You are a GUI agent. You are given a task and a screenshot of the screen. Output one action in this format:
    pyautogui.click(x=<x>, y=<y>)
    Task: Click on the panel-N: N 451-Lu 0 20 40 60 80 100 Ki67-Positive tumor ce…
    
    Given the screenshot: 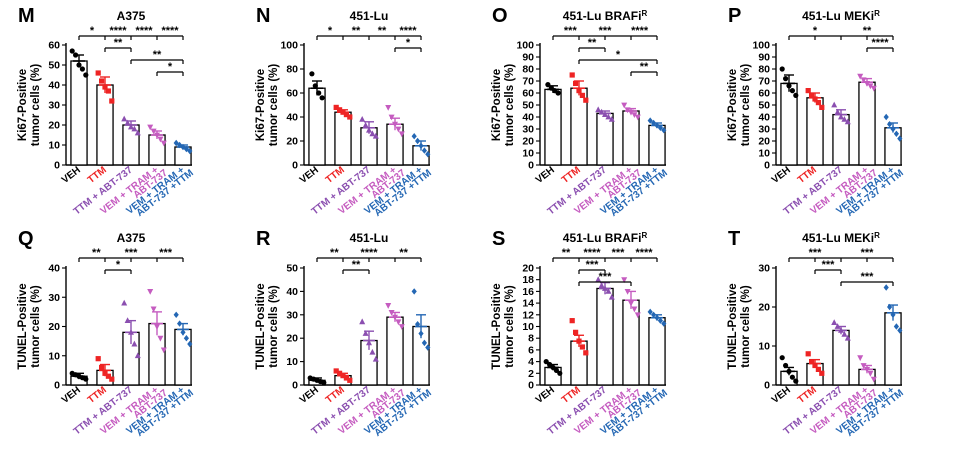 What is the action you would take?
    pyautogui.click(x=344, y=112)
    